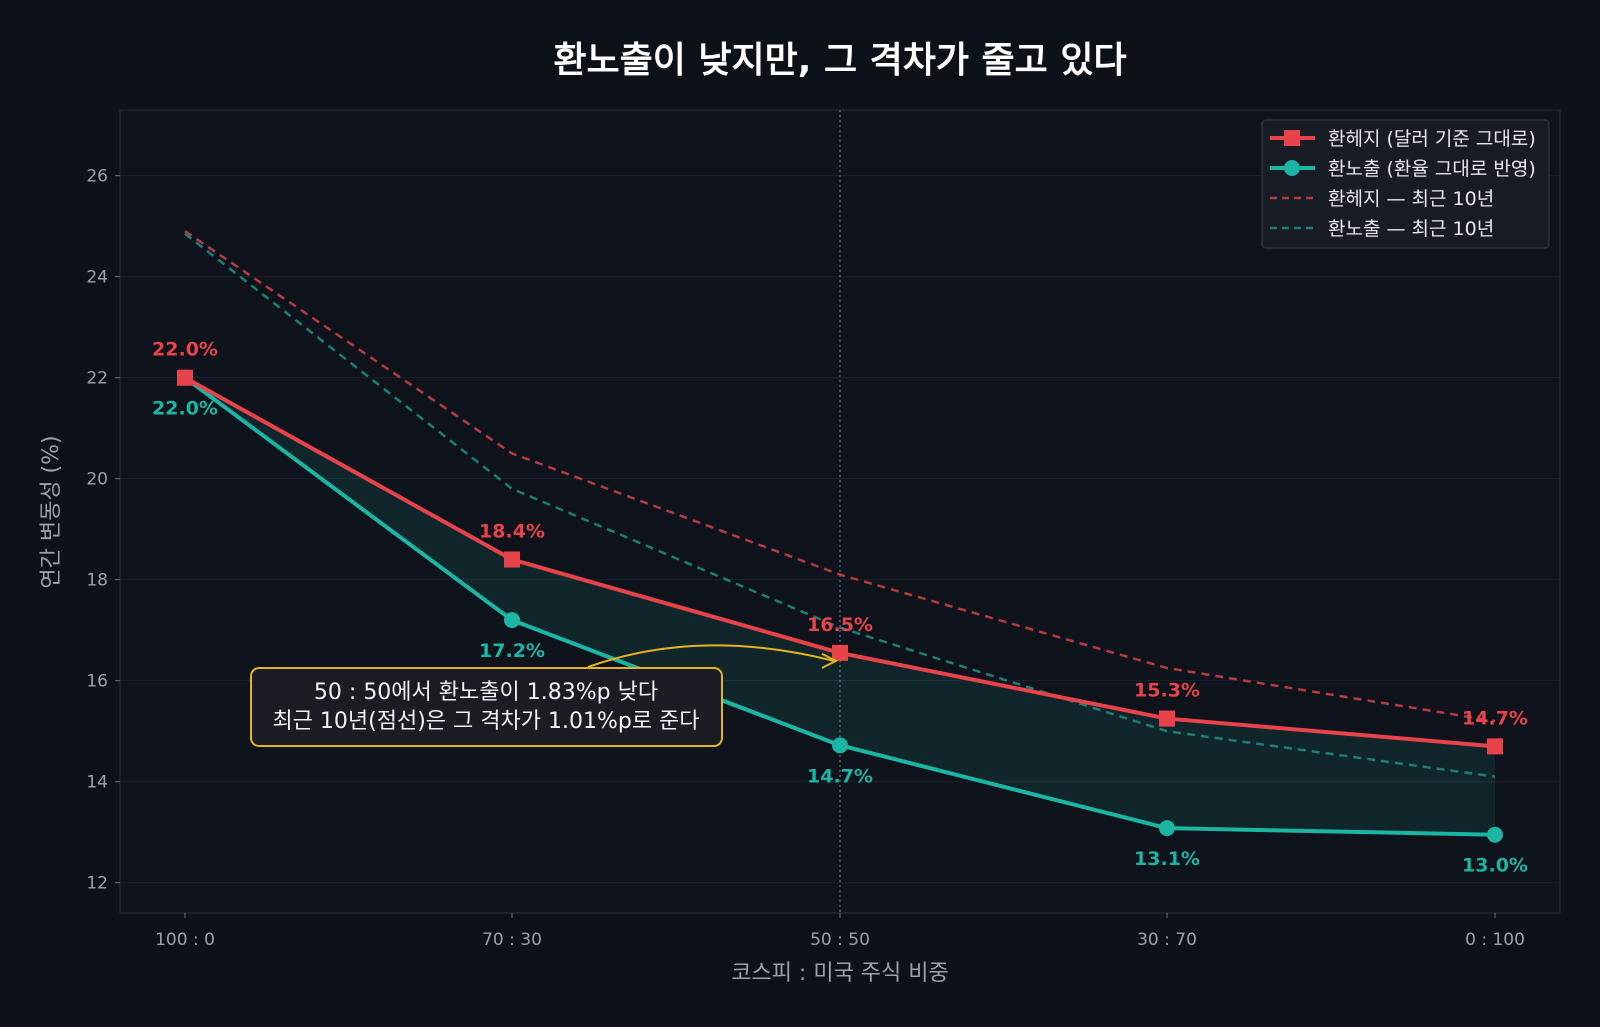  Describe the element at coordinates (840, 973) in the screenshot. I see `x-axis-title: 코스피 : 미국 주식 비중` at that location.